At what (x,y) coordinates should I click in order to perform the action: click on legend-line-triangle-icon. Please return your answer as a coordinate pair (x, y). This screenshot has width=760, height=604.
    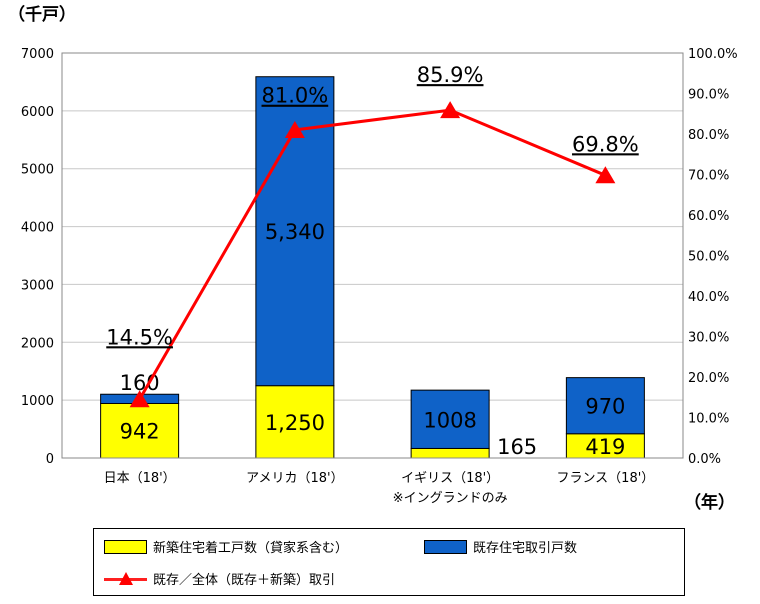
    Looking at the image, I should click on (125, 578).